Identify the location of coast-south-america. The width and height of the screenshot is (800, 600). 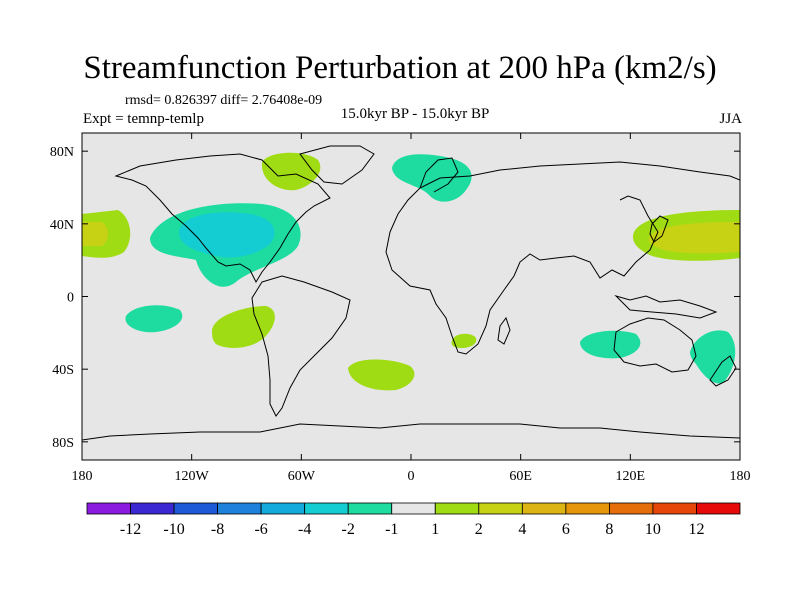
(301, 346).